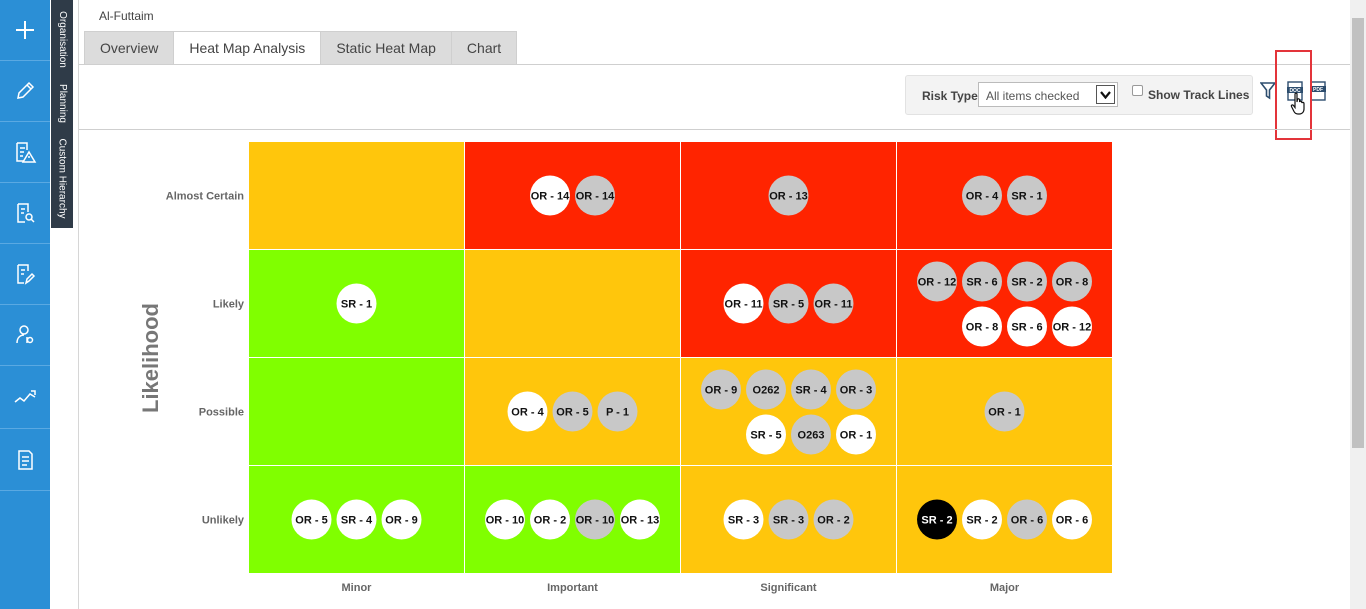  I want to click on rail-trend-button, so click(25, 398).